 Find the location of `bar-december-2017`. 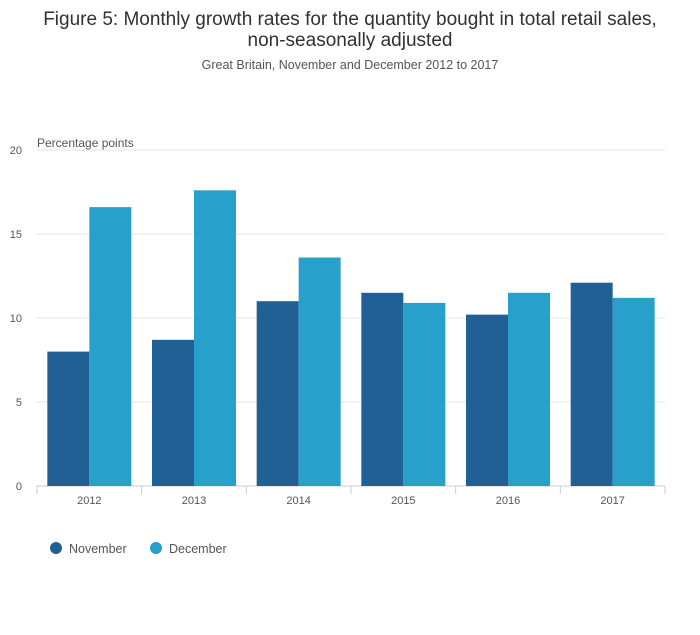

bar-december-2017 is located at coordinates (633, 391).